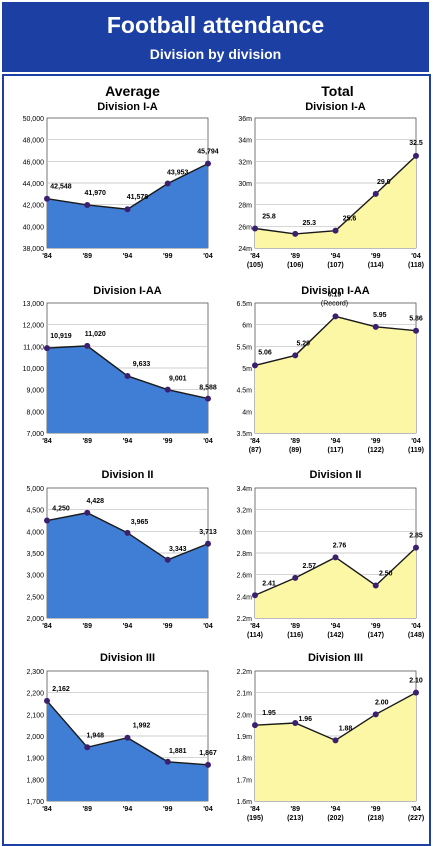  I want to click on data-label: 45,794, so click(208, 152).